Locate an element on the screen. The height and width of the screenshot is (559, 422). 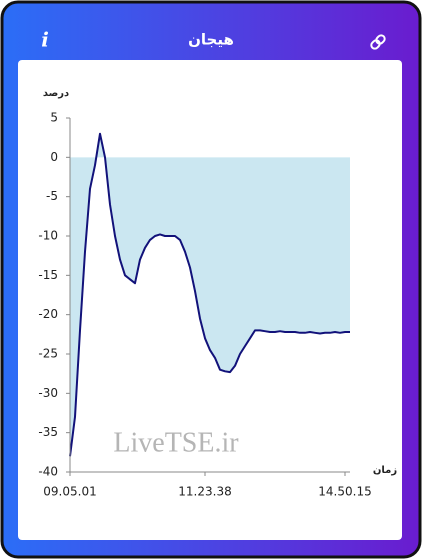
y-tick-label: -20 is located at coordinates (48, 314).